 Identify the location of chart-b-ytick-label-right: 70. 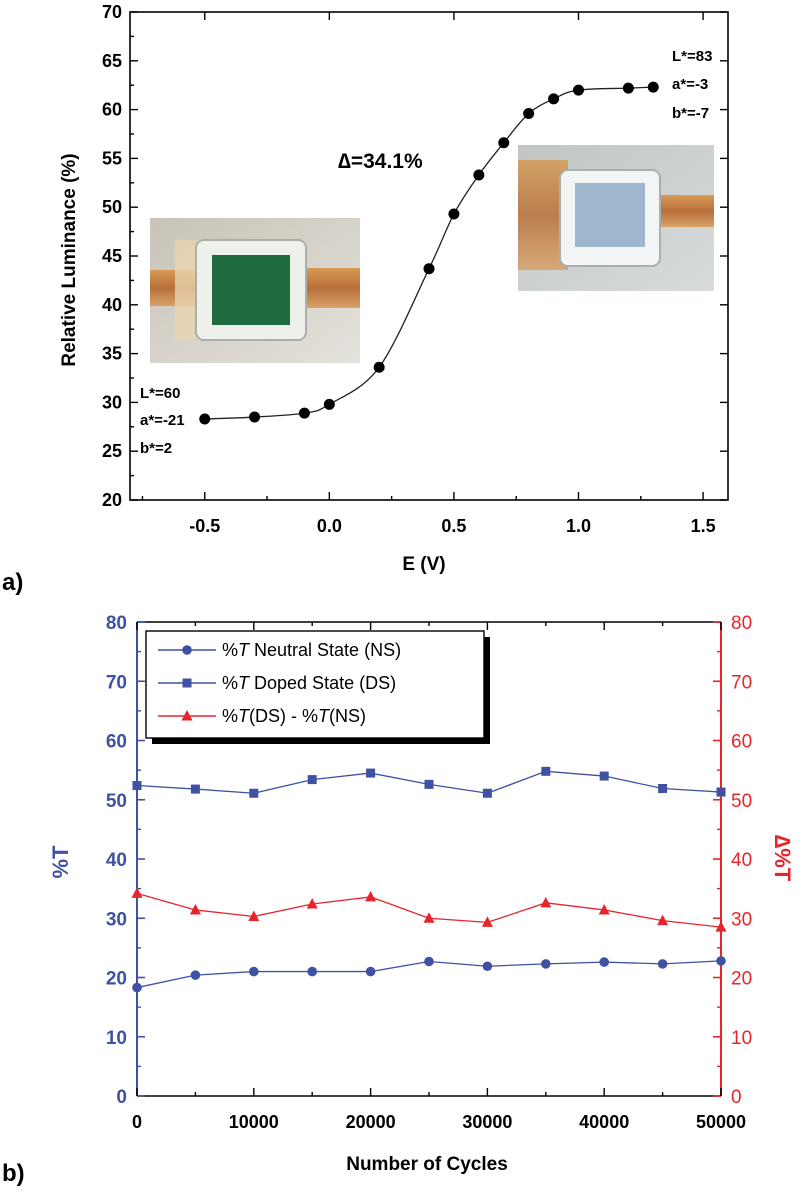
(741, 682).